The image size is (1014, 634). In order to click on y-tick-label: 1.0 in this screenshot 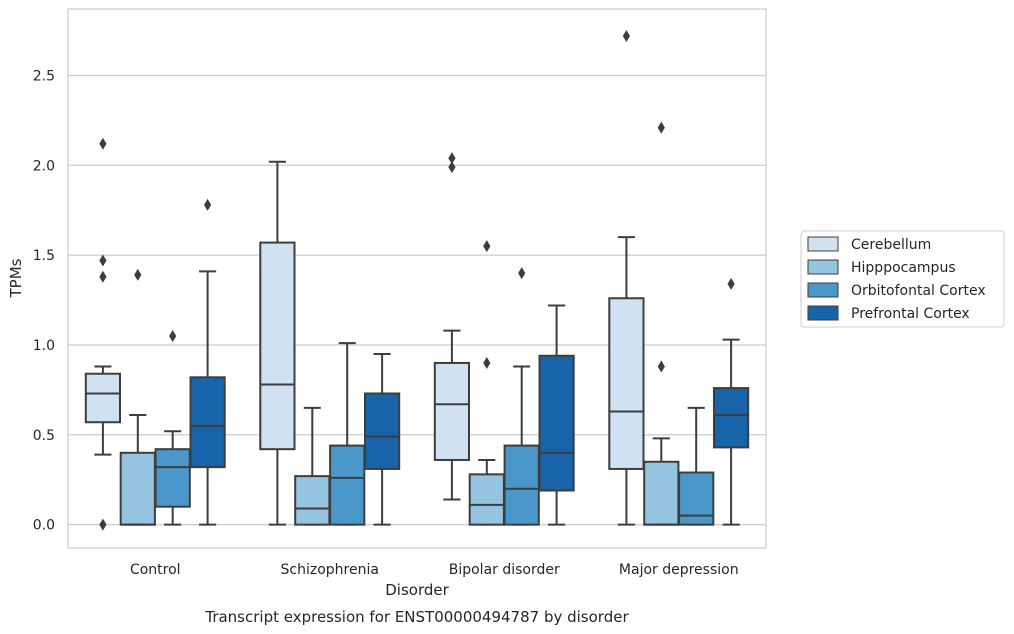, I will do `click(44, 346)`.